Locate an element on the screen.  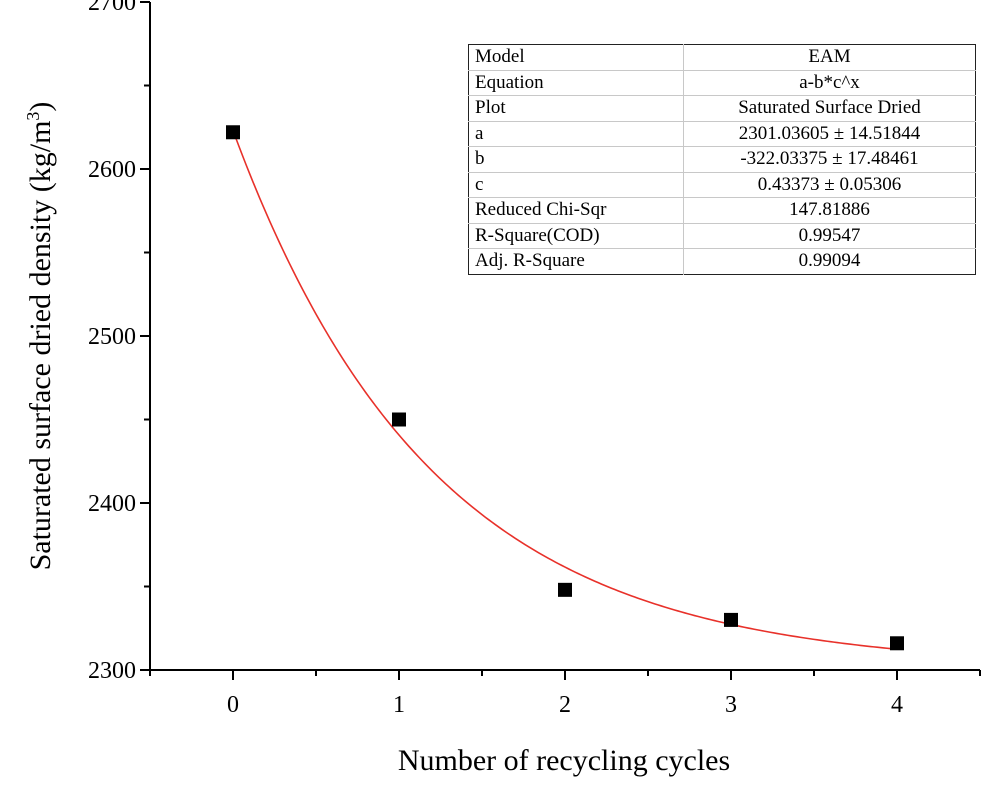
stats-row: a 2301.03605 ± 14.51844 is located at coordinates (722, 133).